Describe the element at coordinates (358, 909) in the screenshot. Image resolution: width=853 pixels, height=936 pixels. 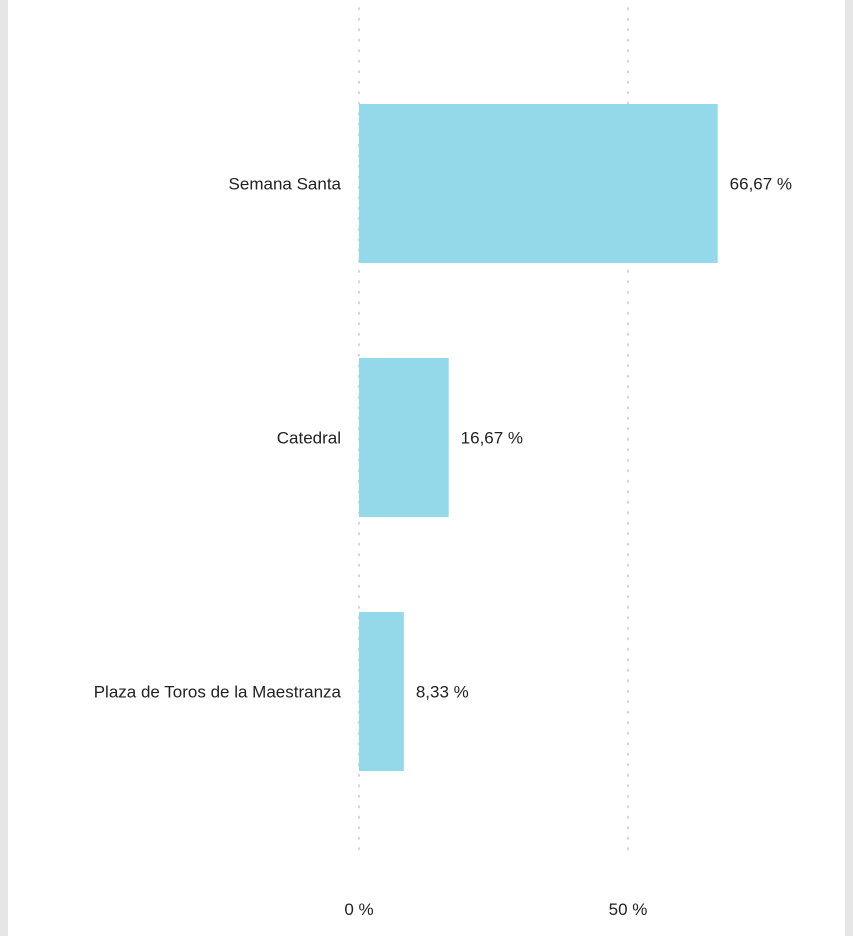
I see `x-tick-label-0: 0 %` at that location.